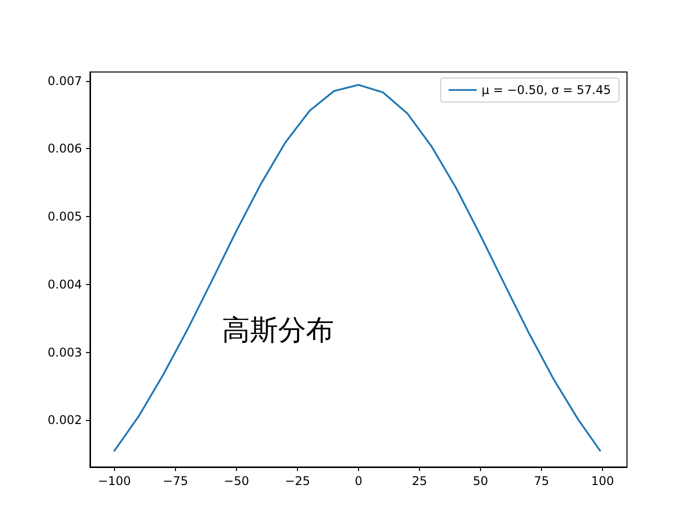  Describe the element at coordinates (278, 330) in the screenshot. I see `annotation: 高斯分布` at that location.